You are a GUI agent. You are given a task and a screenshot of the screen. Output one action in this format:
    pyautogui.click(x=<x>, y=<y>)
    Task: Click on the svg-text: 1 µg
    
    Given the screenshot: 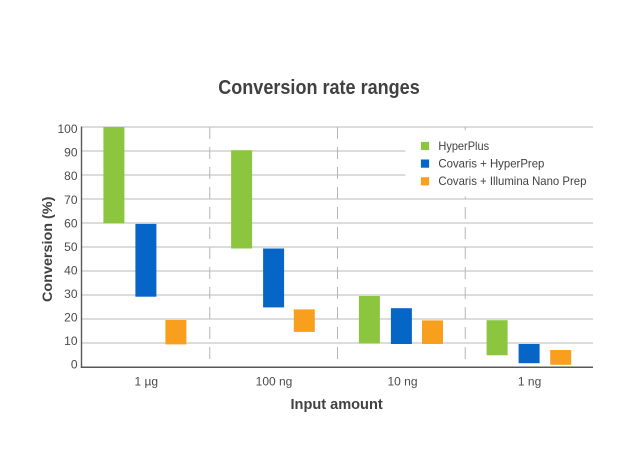 What is the action you would take?
    pyautogui.click(x=146, y=381)
    